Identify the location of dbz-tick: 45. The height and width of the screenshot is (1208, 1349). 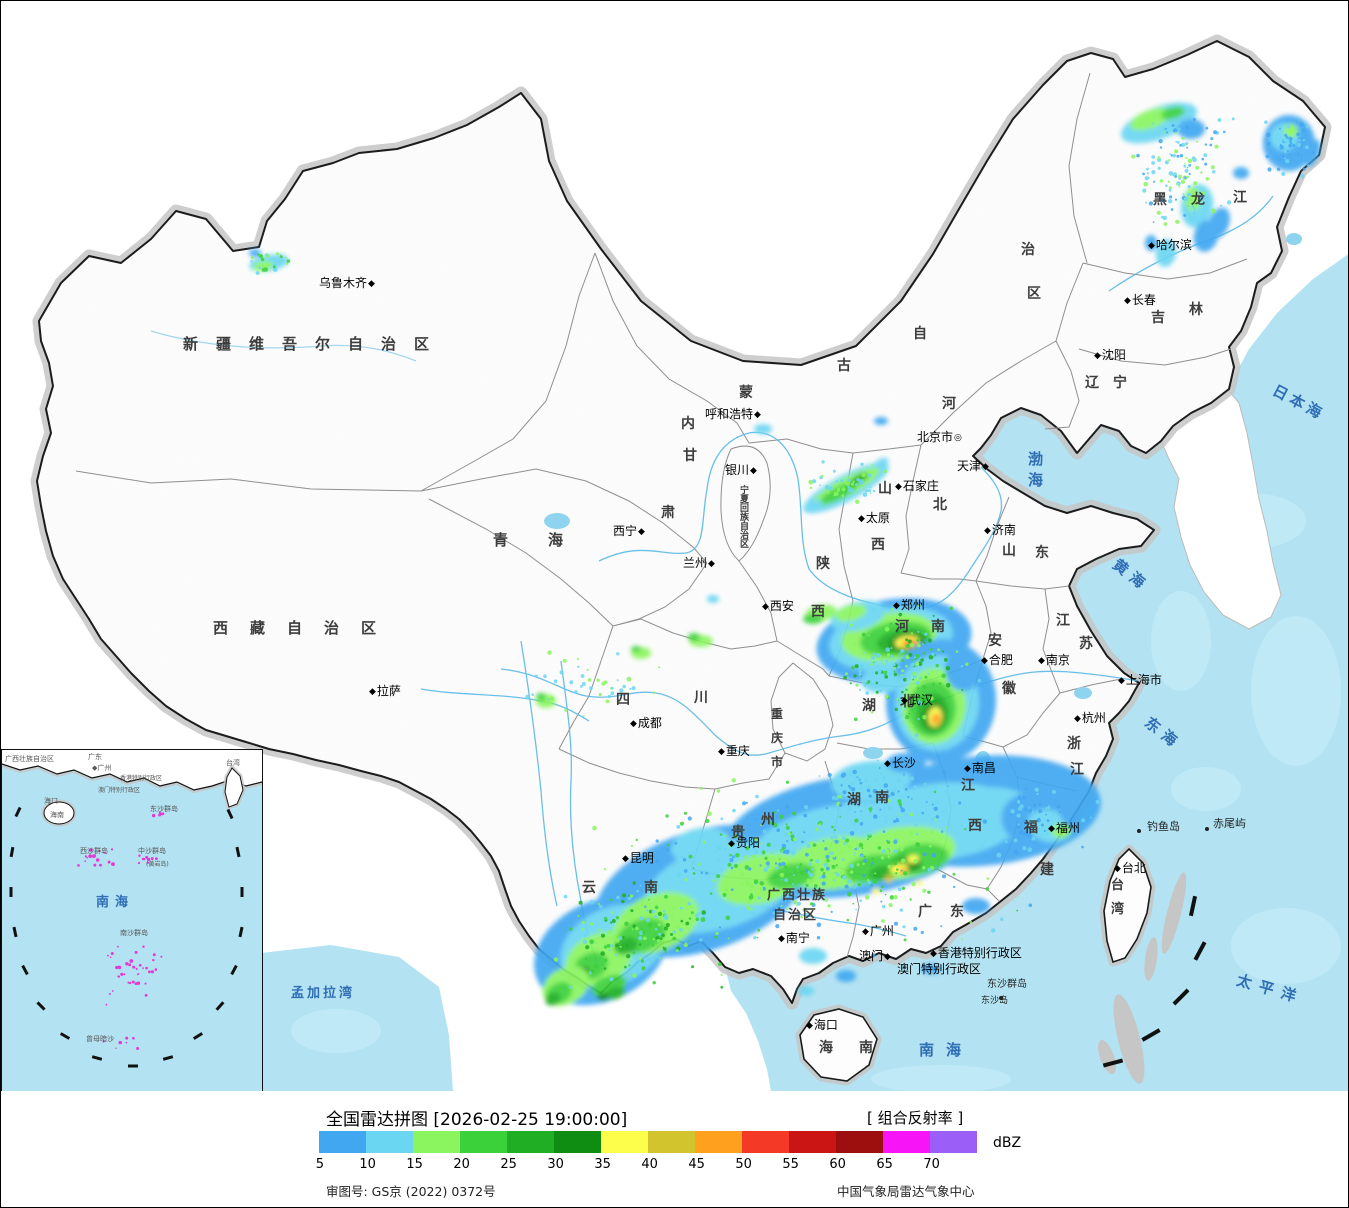
(696, 1164).